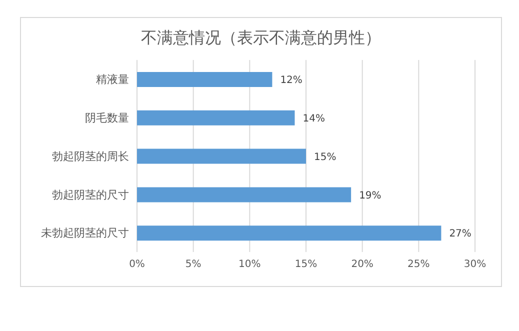  What do you see at coordinates (460, 234) in the screenshot?
I see `data-label: 27%` at bounding box center [460, 234].